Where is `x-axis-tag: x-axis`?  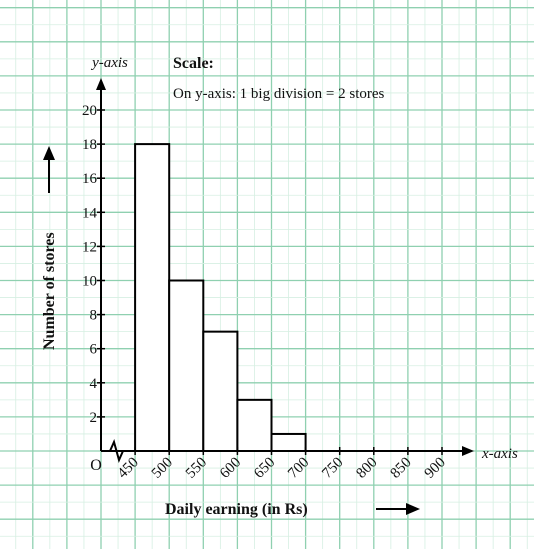 x-axis-tag: x-axis is located at coordinates (499, 454).